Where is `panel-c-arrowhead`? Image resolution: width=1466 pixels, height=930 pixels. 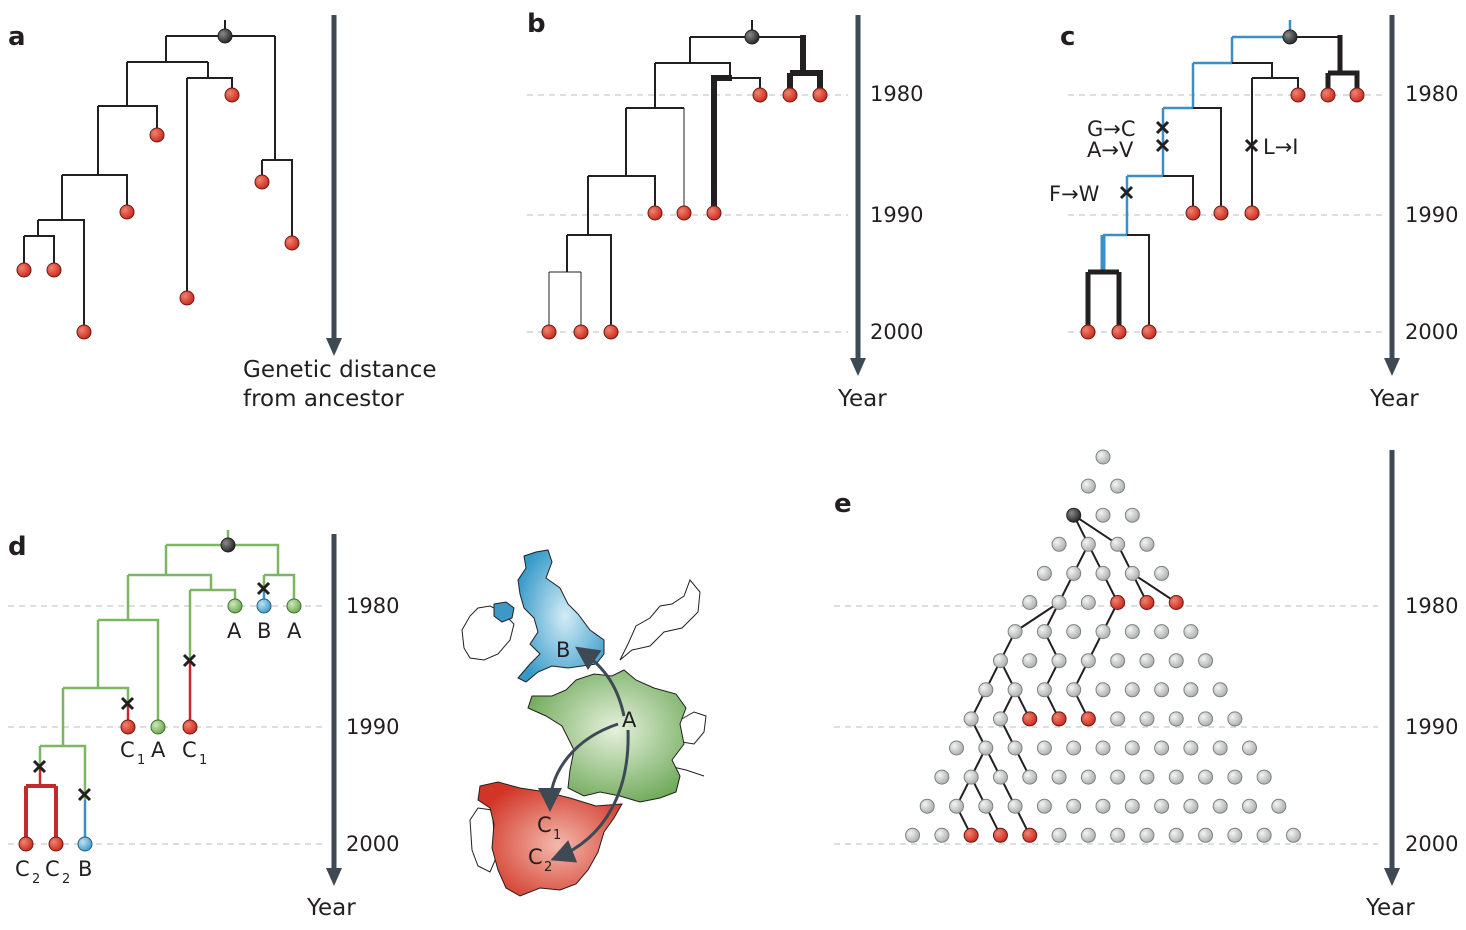 panel-c-arrowhead is located at coordinates (1392, 367).